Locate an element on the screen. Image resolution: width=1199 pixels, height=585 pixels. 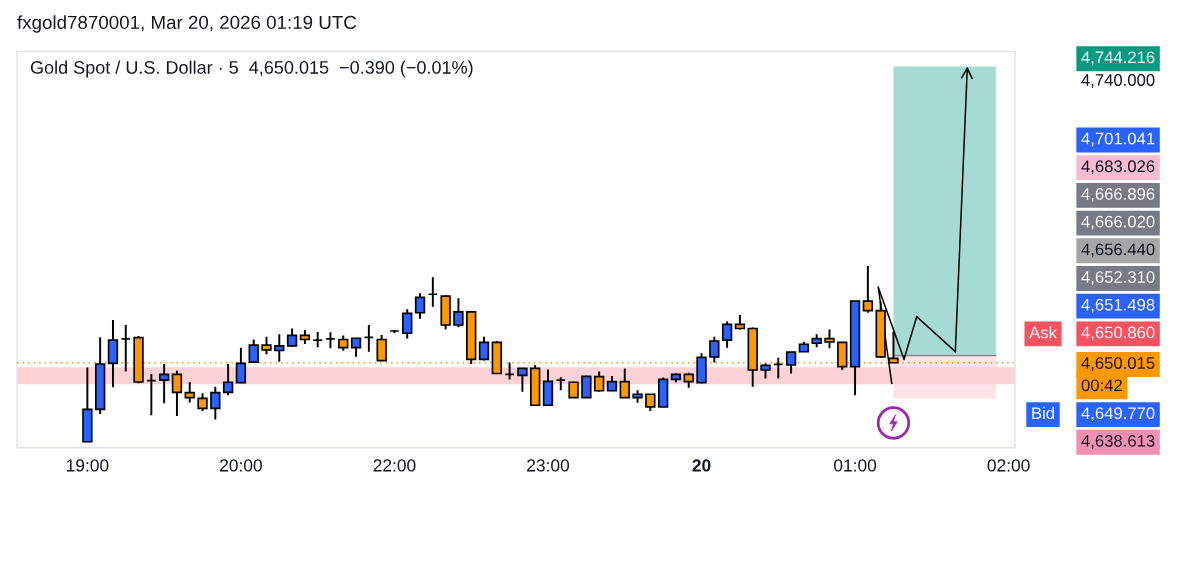
x-tick-label: 01:00 is located at coordinates (855, 465).